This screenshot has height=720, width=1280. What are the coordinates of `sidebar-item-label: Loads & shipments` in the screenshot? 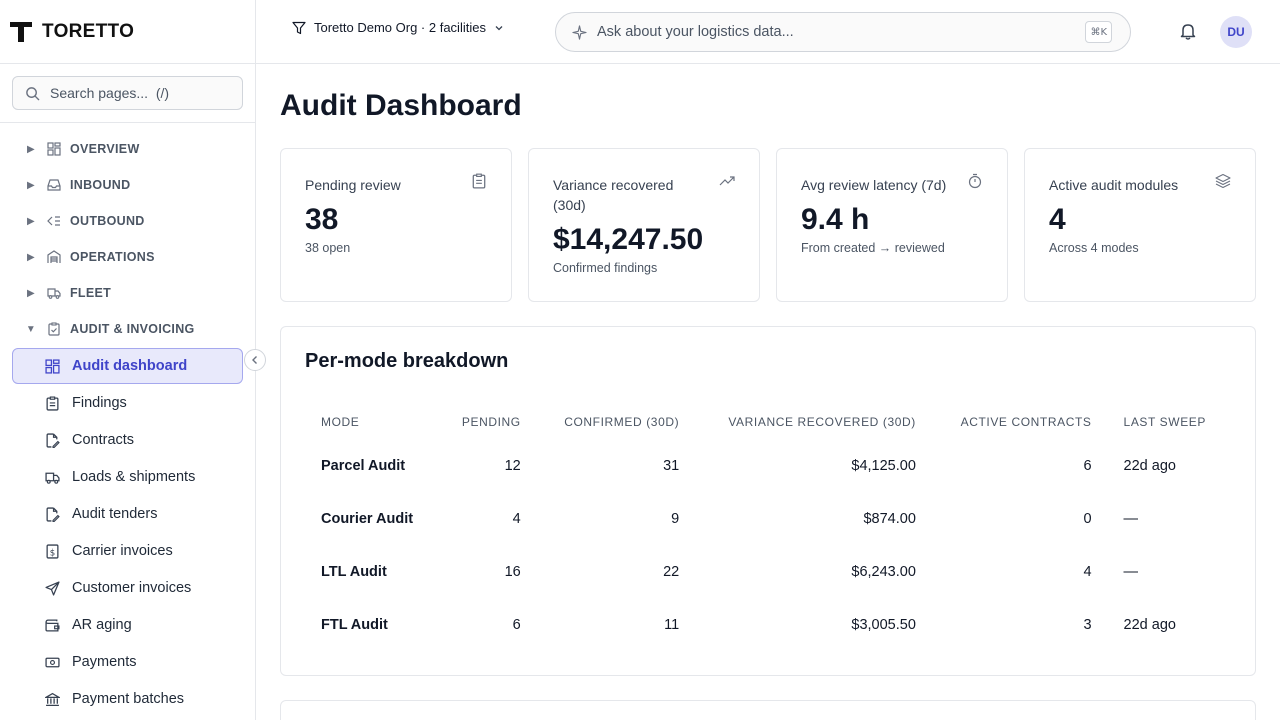 It's located at (134, 477).